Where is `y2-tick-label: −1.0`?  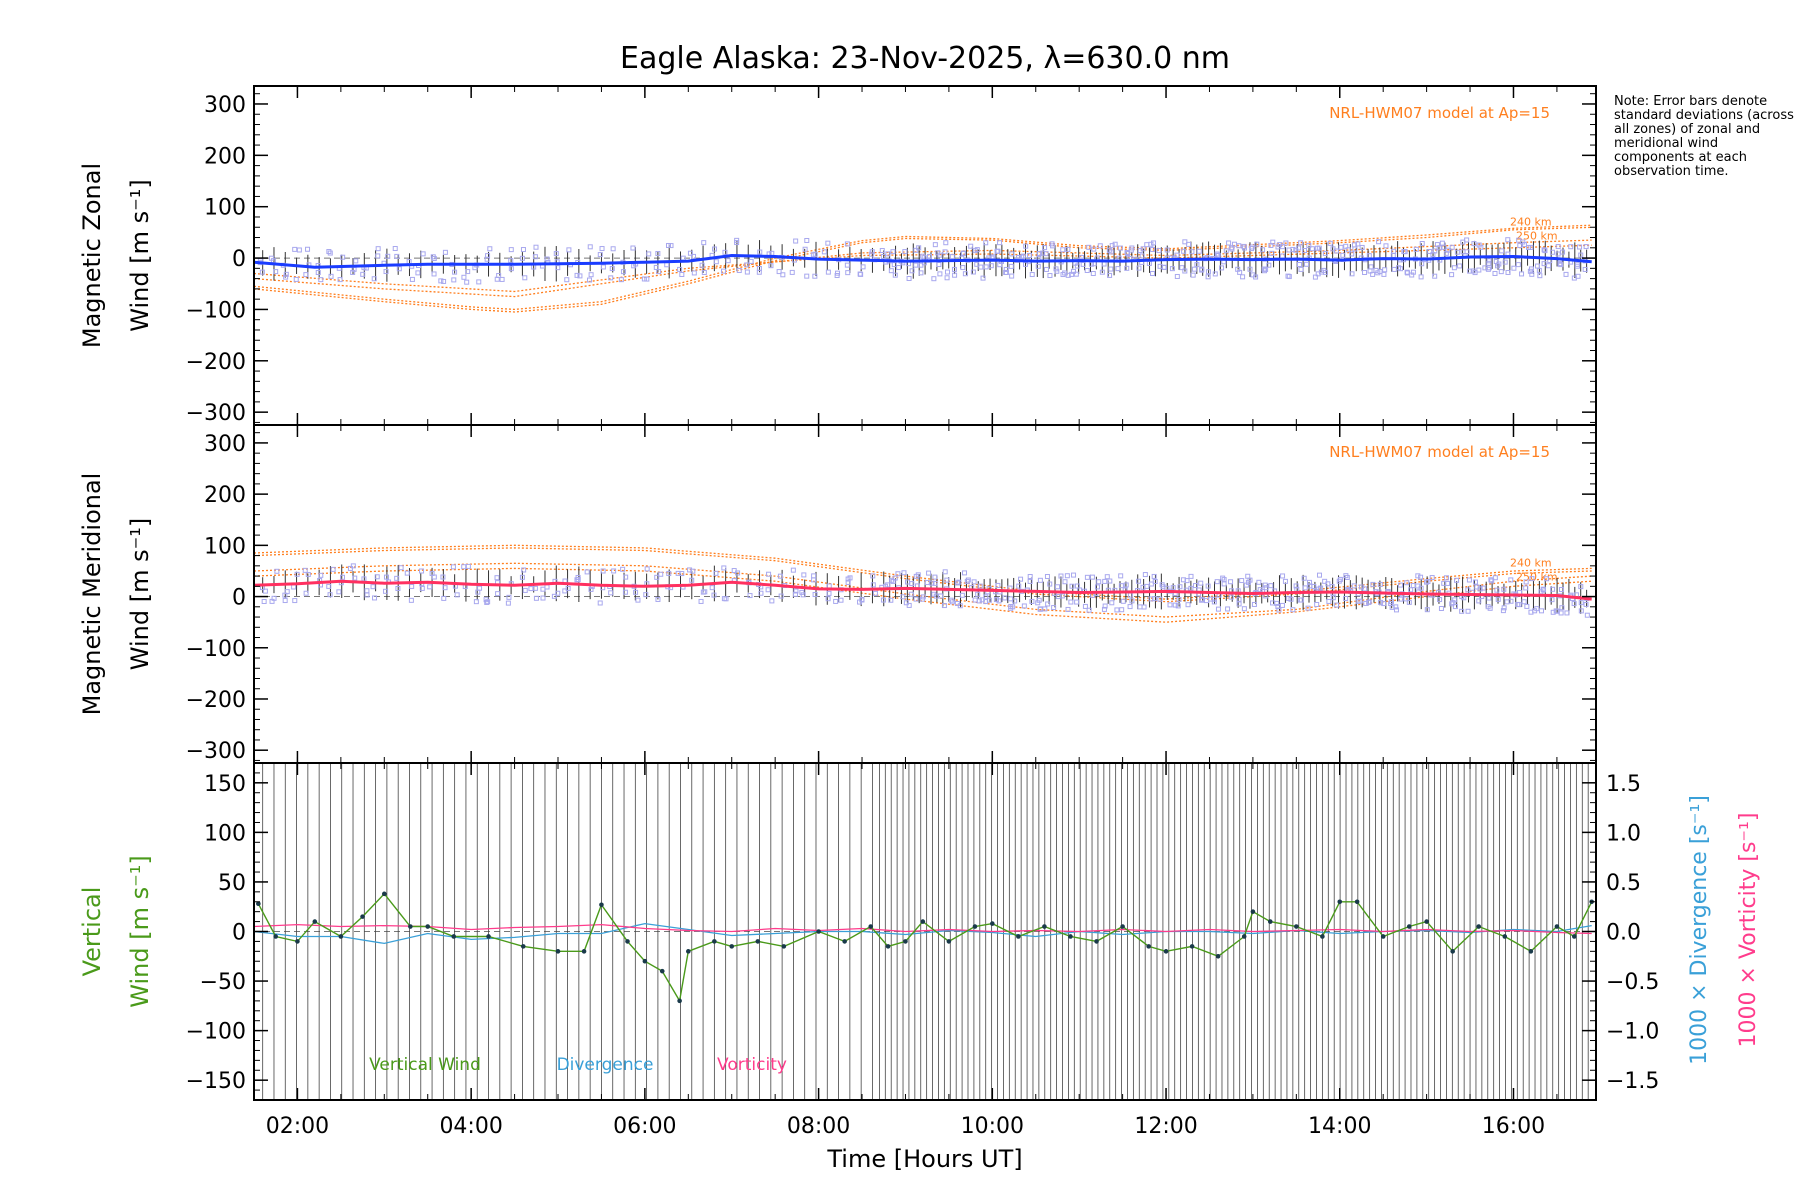 y2-tick-label: −1.0 is located at coordinates (1632, 1032).